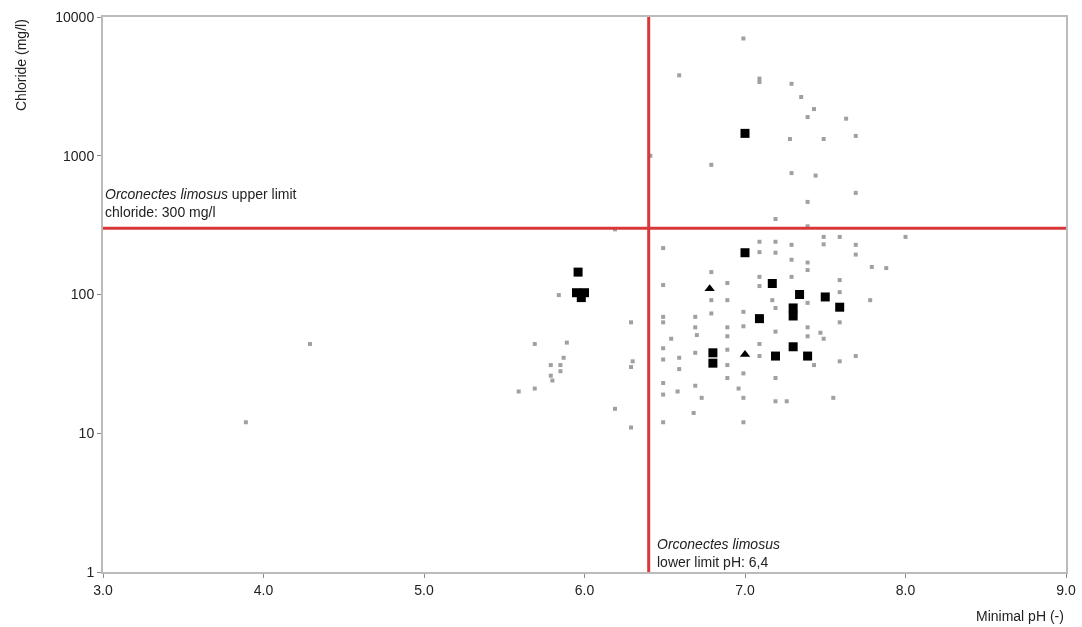 This screenshot has height=627, width=1082. I want to click on y-tick-label: 10000, so click(75, 16).